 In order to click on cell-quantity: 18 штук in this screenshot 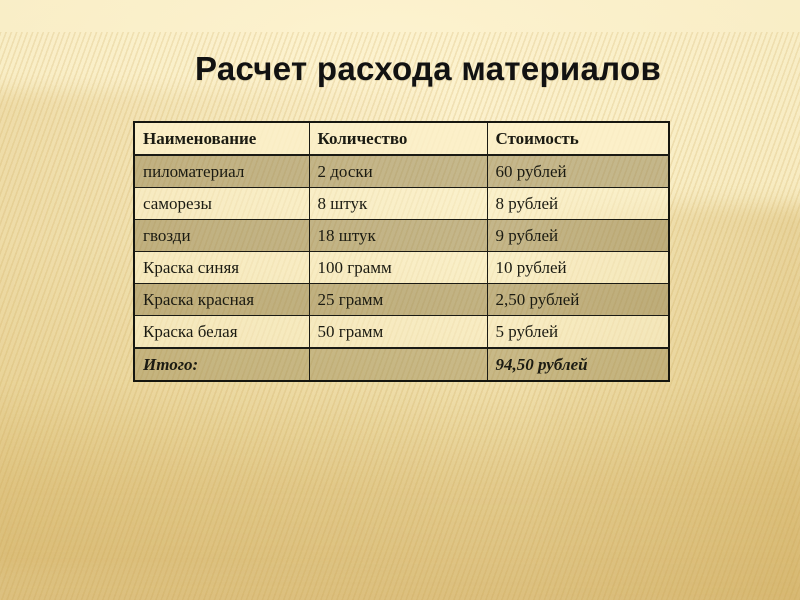, I will do `click(398, 235)`.